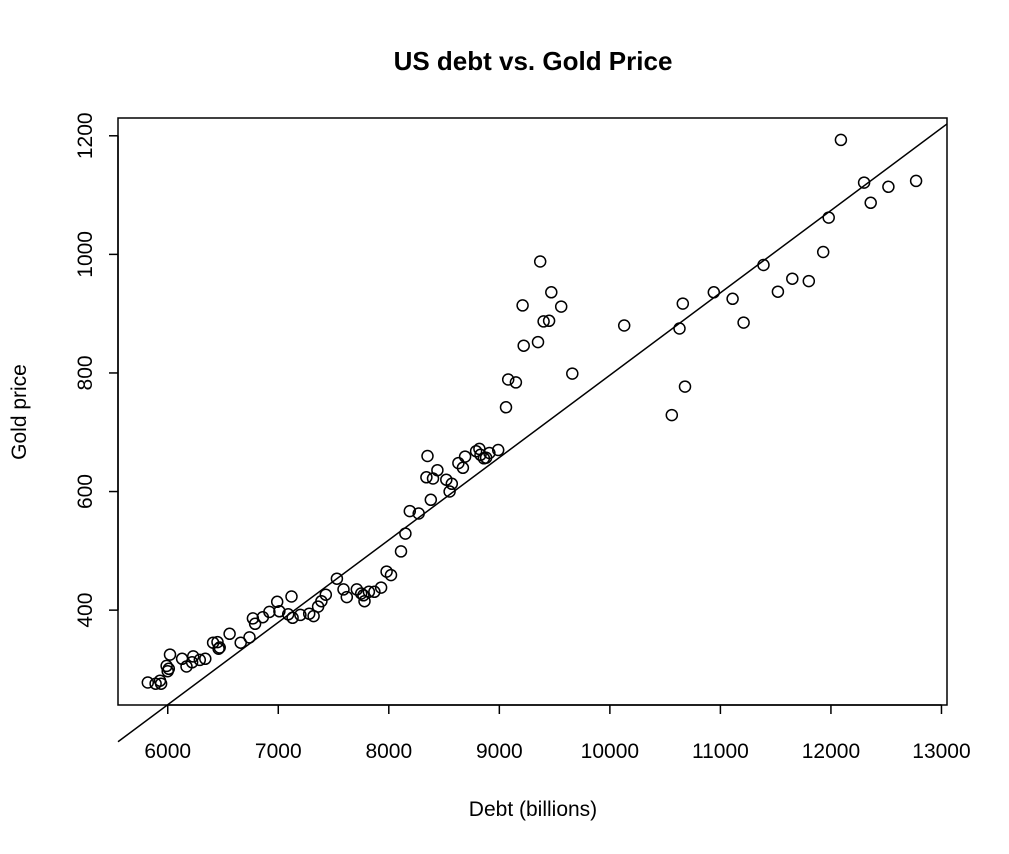 The width and height of the screenshot is (1009, 854). I want to click on y-tick-label: 800, so click(85, 372).